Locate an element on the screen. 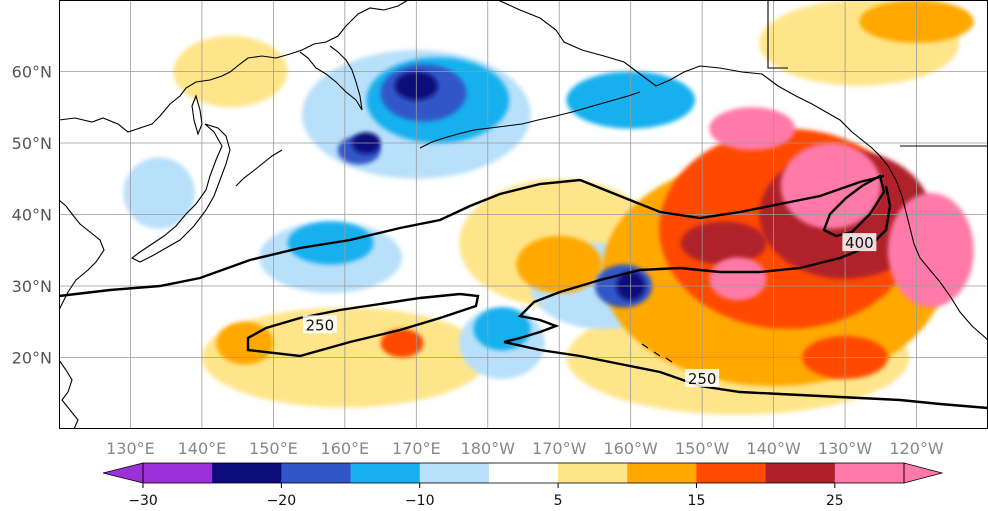 This screenshot has height=511, width=988. contour-250-south-lower is located at coordinates (745, 375).